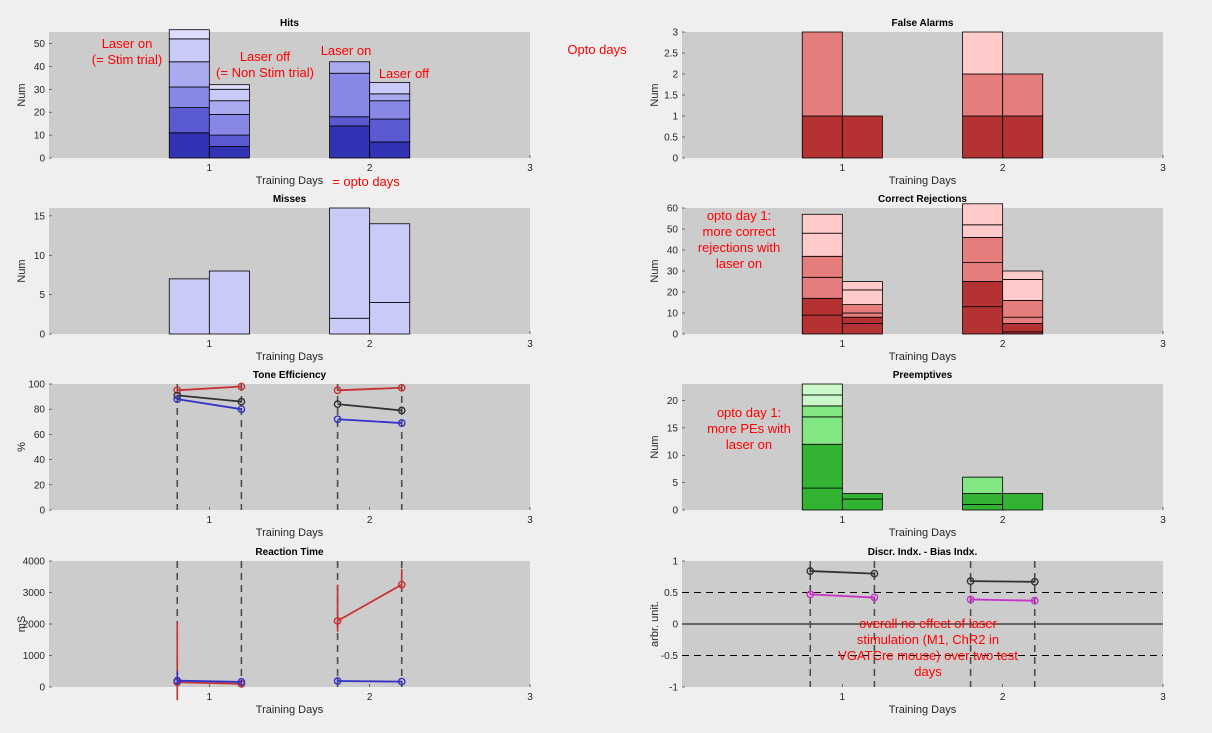 The height and width of the screenshot is (733, 1212). I want to click on false-alarms-ytick-label: 0, so click(675, 159).